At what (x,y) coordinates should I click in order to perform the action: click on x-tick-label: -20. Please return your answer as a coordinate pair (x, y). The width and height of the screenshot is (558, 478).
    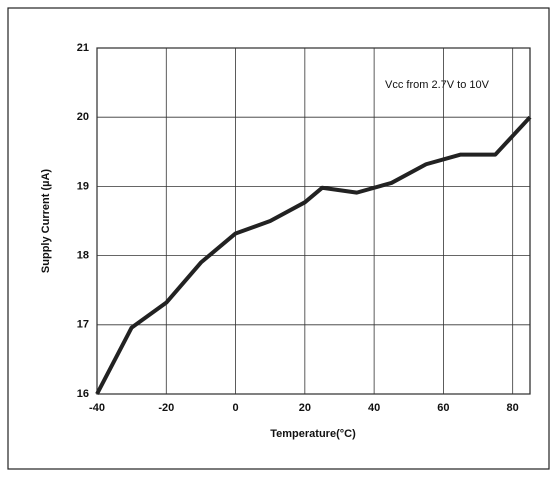
    Looking at the image, I should click on (166, 408).